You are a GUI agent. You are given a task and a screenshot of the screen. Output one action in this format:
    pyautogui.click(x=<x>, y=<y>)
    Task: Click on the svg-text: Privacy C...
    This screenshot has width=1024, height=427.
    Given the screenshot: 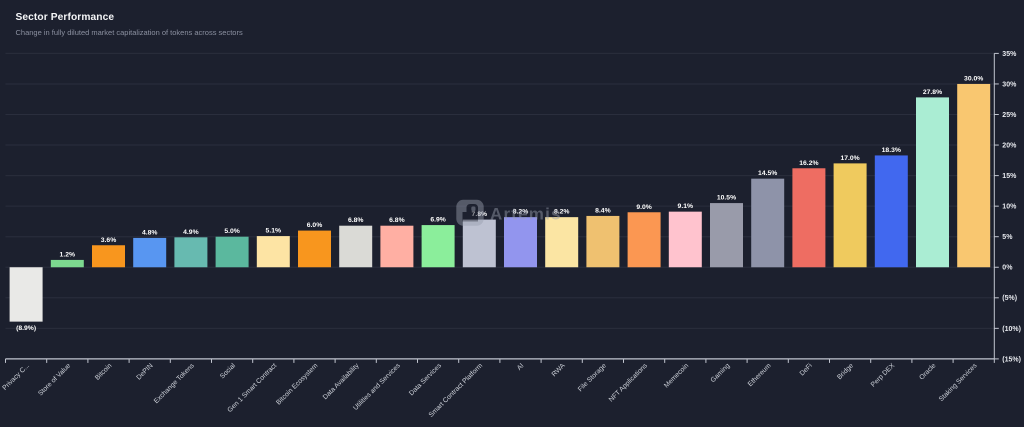 What is the action you would take?
    pyautogui.click(x=16, y=377)
    